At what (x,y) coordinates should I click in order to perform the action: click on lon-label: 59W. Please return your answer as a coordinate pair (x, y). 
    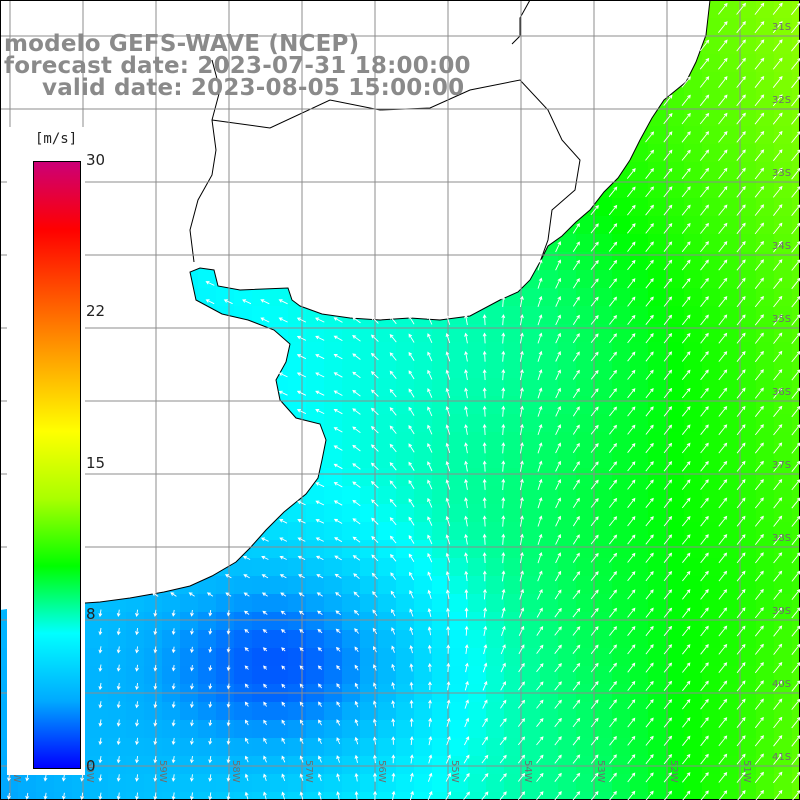
    Looking at the image, I should click on (162, 771).